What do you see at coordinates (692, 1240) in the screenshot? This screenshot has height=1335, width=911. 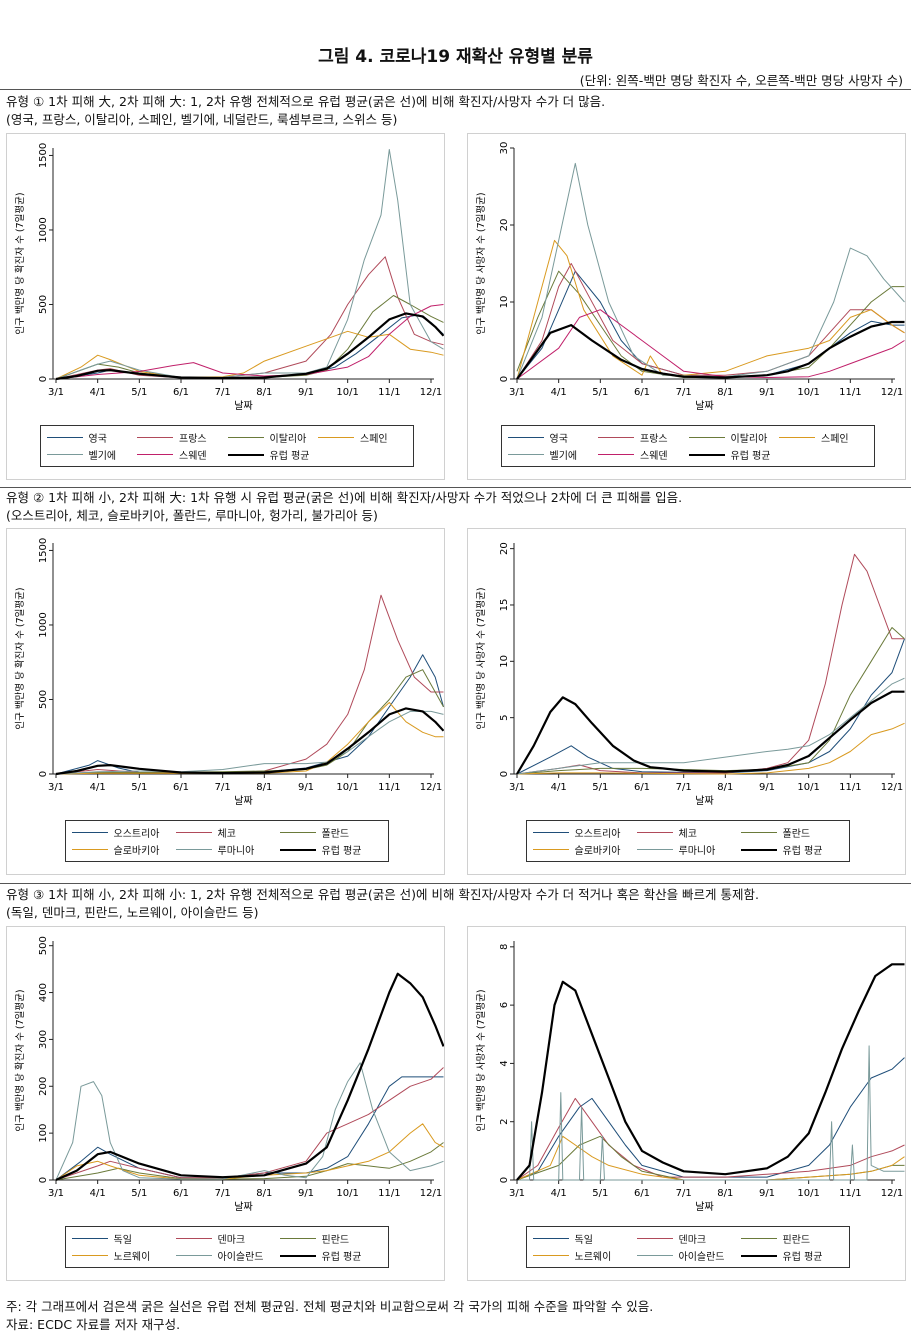 I see `legend-label: 덴마크` at bounding box center [692, 1240].